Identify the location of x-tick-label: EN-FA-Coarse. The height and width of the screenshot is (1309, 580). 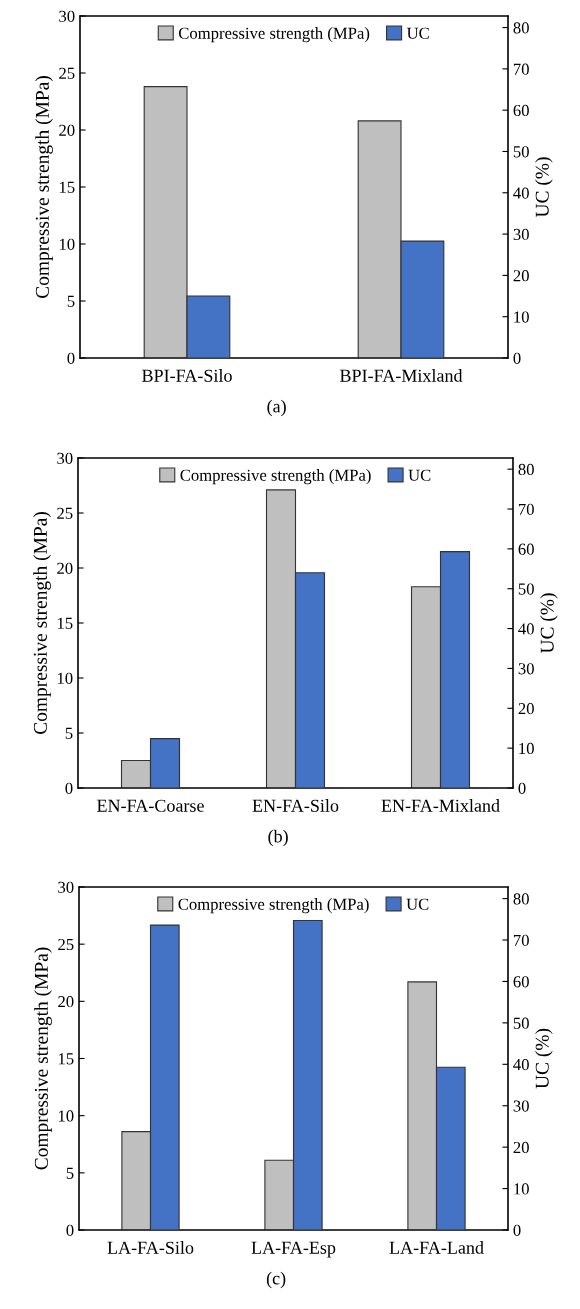
(150, 805).